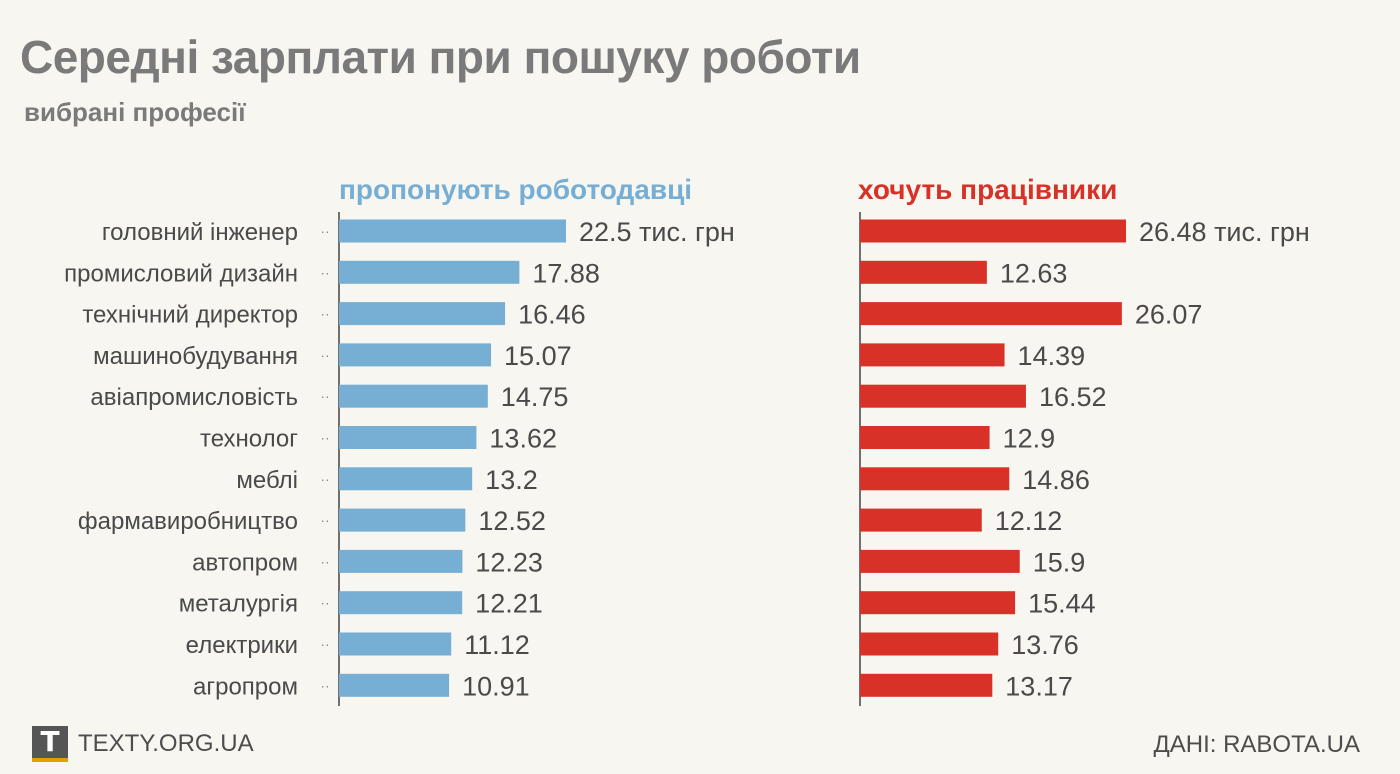  Describe the element at coordinates (1034, 273) in the screenshot. I see `data-label: 12.63` at that location.